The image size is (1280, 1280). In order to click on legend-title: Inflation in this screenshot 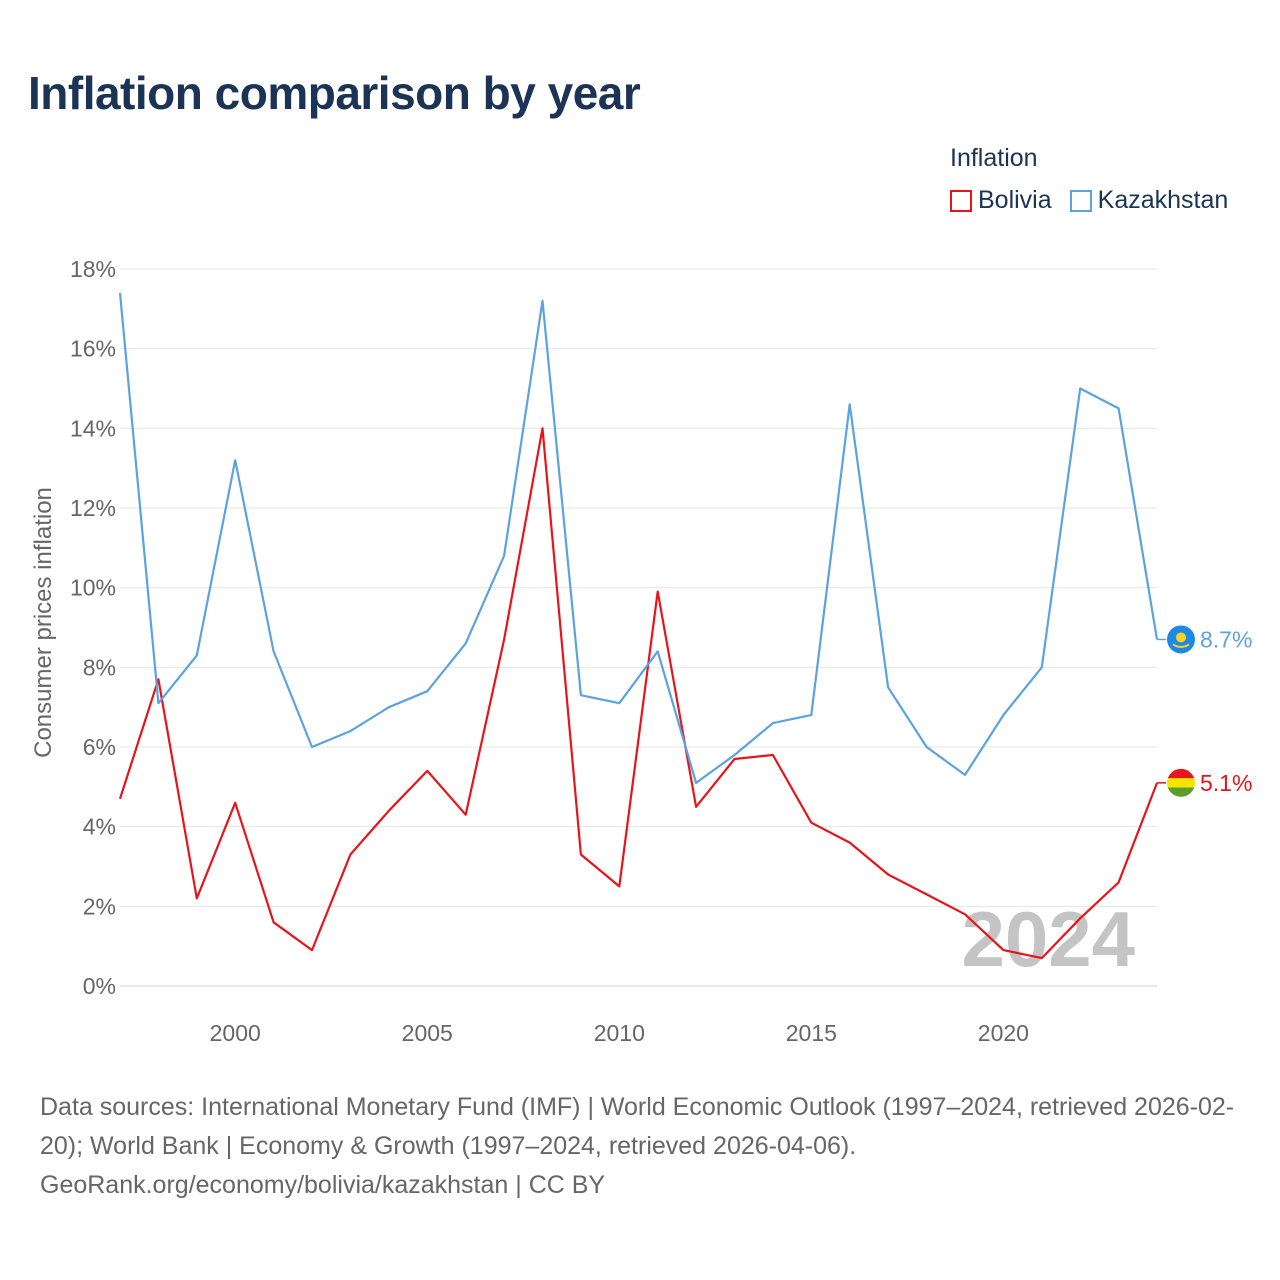, I will do `click(994, 158)`.